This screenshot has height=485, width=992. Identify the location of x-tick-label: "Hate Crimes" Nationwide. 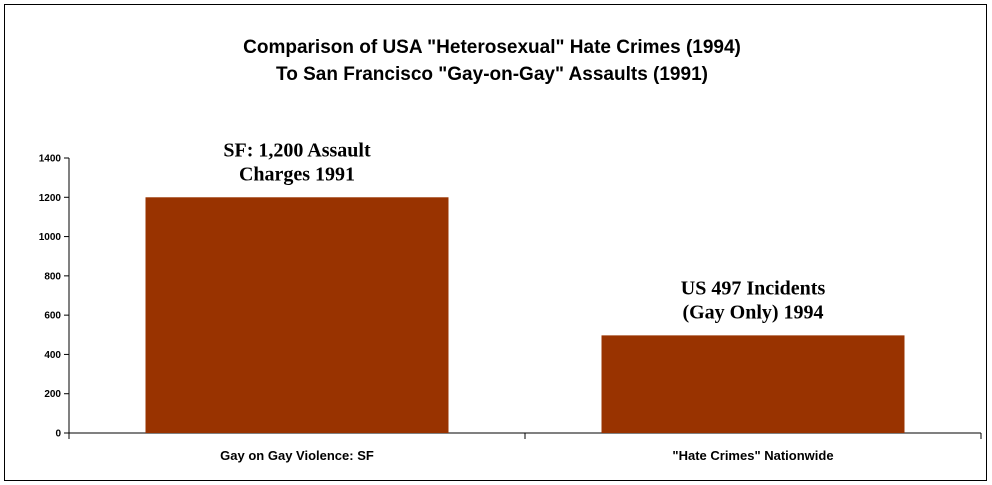
(752, 455).